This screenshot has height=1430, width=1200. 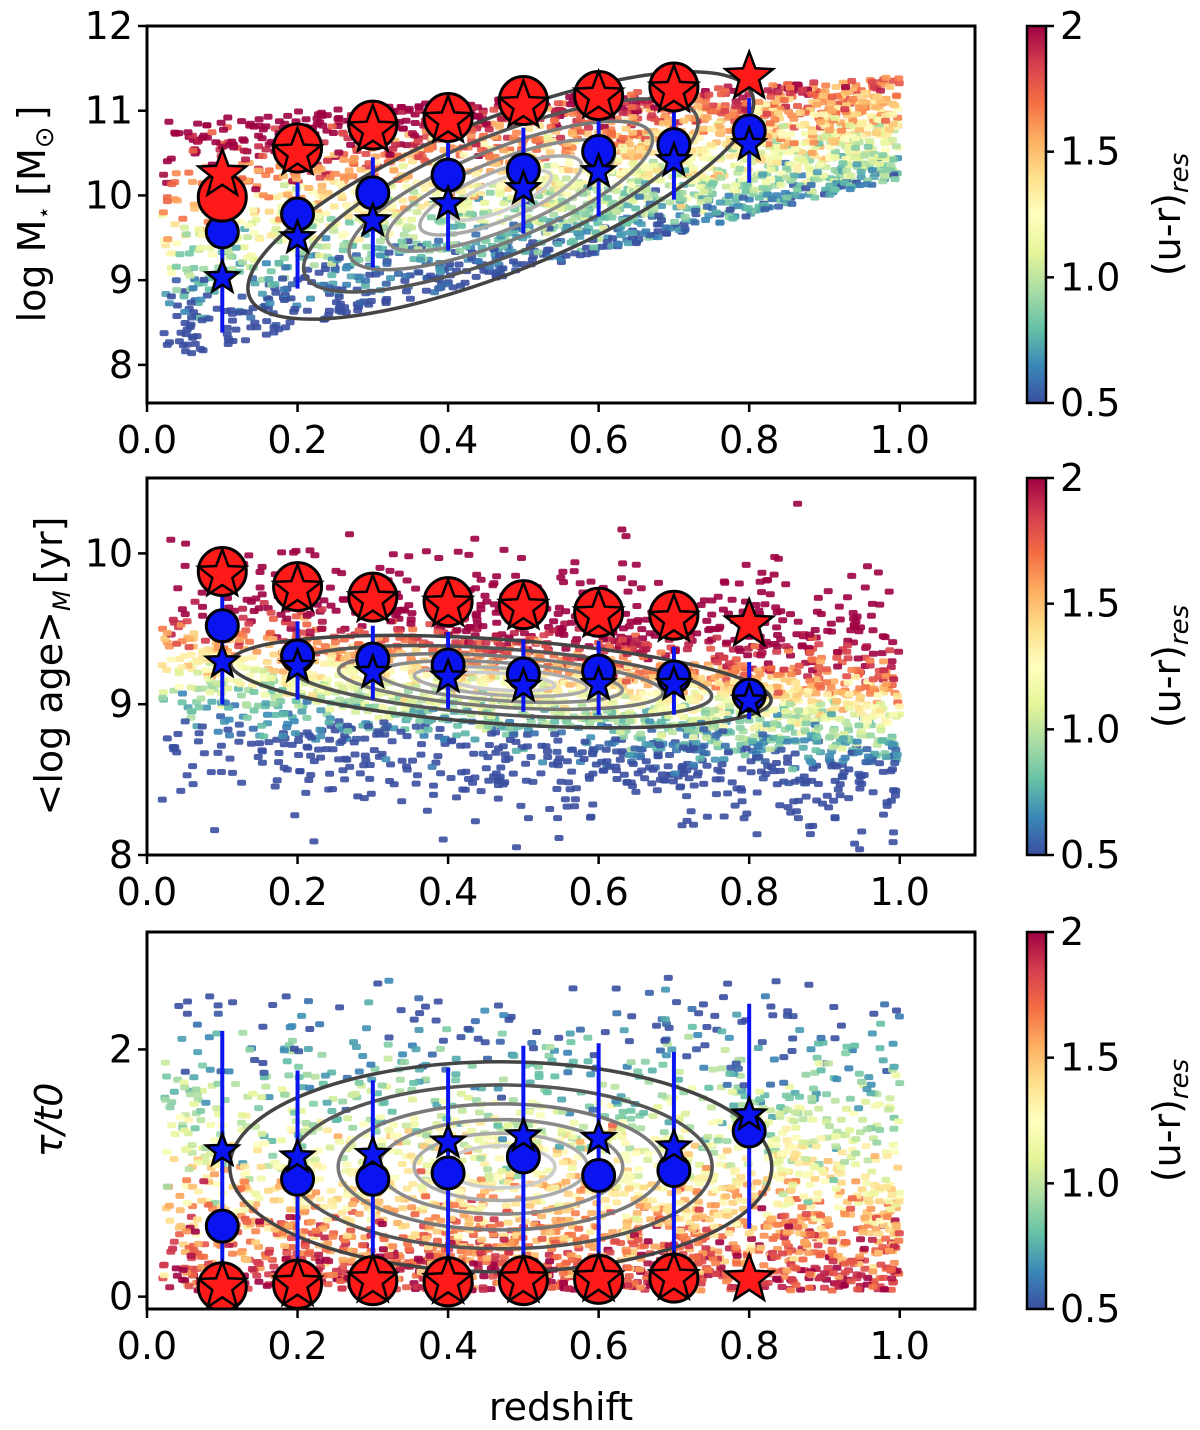 What do you see at coordinates (674, 87) in the screenshot?
I see `red-star-point` at bounding box center [674, 87].